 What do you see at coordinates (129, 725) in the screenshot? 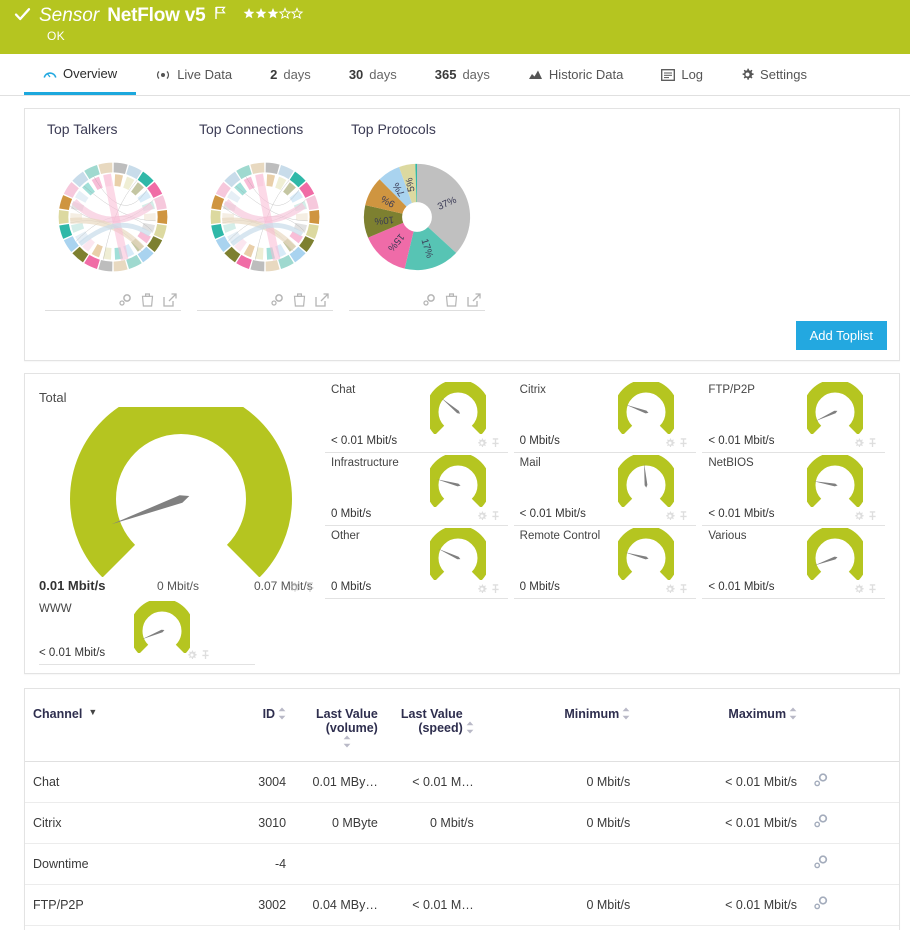
I see `col-header-channel: Channel ▼` at bounding box center [129, 725].